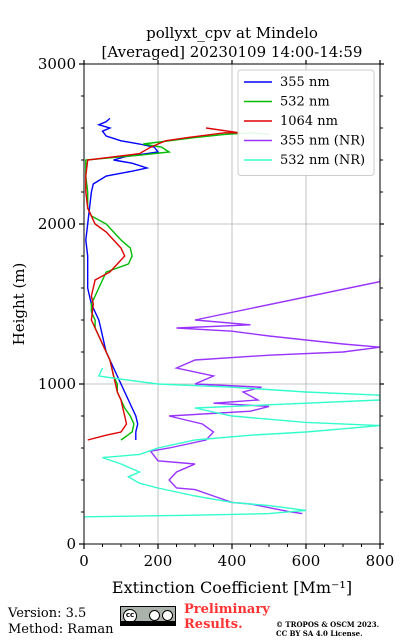  What do you see at coordinates (328, 624) in the screenshot?
I see `copyright-line-1: © TROPOS & OSCM 2023.` at bounding box center [328, 624].